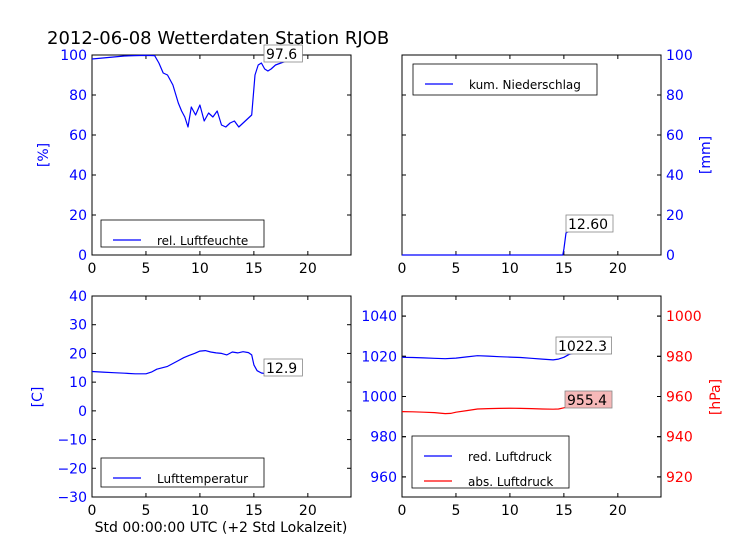 This screenshot has height=552, width=736. Describe the element at coordinates (72, 441) in the screenshot. I see `y-tick-label: −10` at that location.